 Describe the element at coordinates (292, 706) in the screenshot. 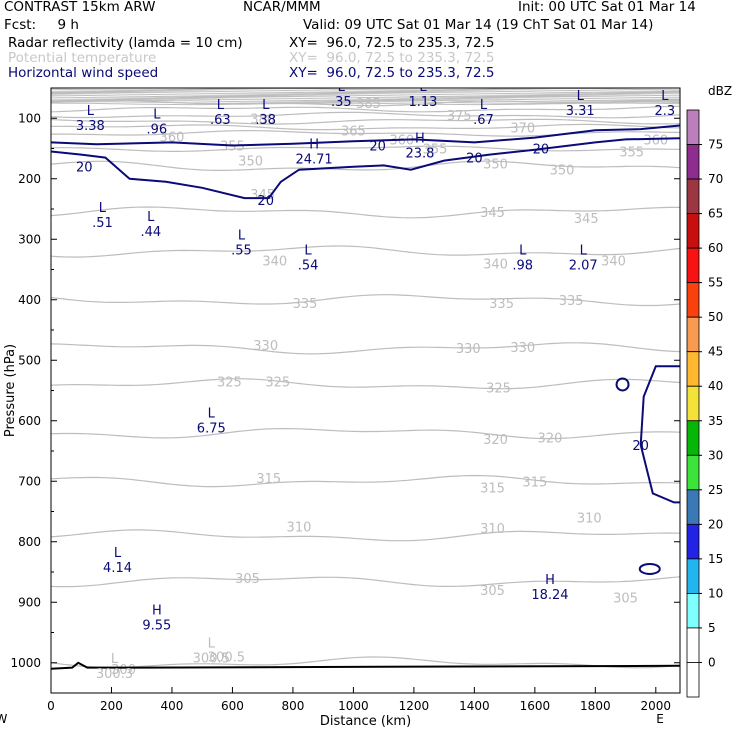

I see `x-tick-label: 800` at that location.